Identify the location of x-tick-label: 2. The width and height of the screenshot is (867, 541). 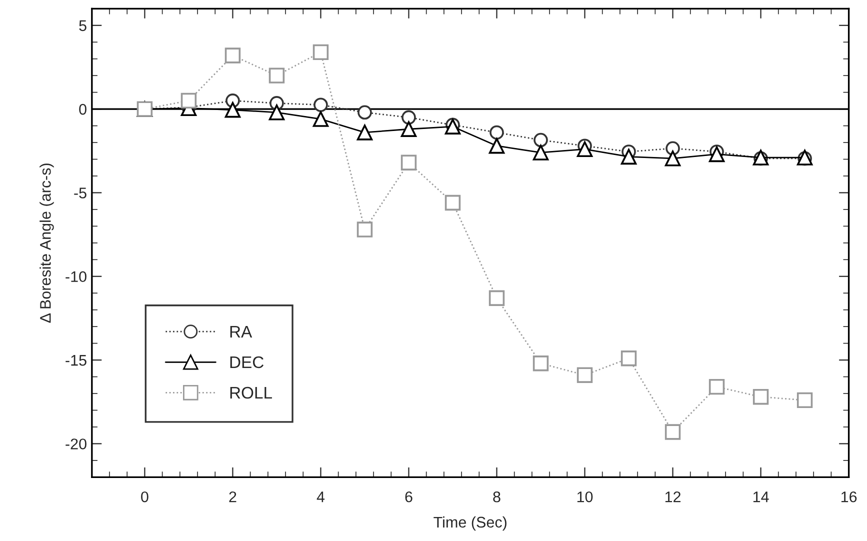
(232, 496).